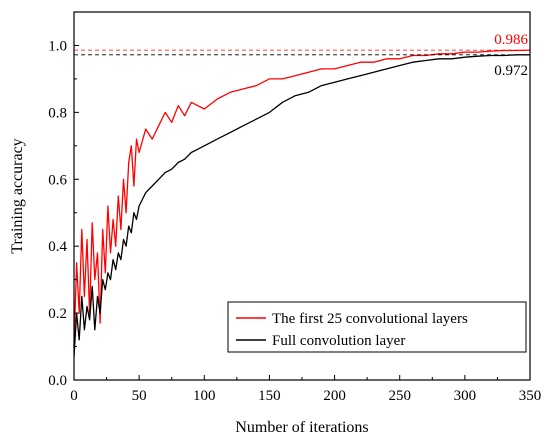  Describe the element at coordinates (301, 427) in the screenshot. I see `x-axis-title: Number of iterations` at that location.